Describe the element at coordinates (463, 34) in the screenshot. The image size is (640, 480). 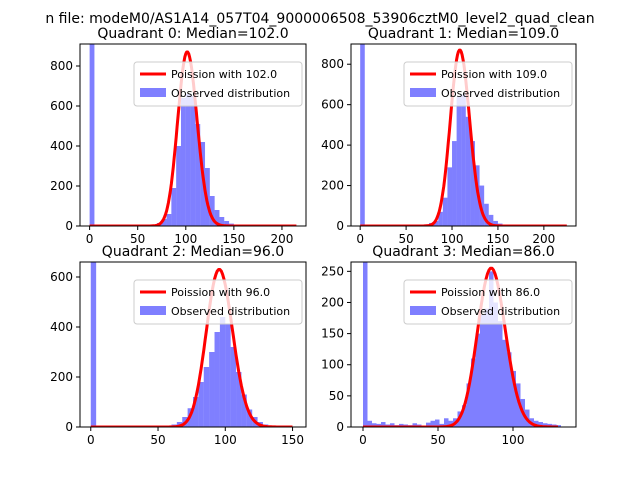
I see `subplot-title: Quadrant 1: Median=109.0` at that location.